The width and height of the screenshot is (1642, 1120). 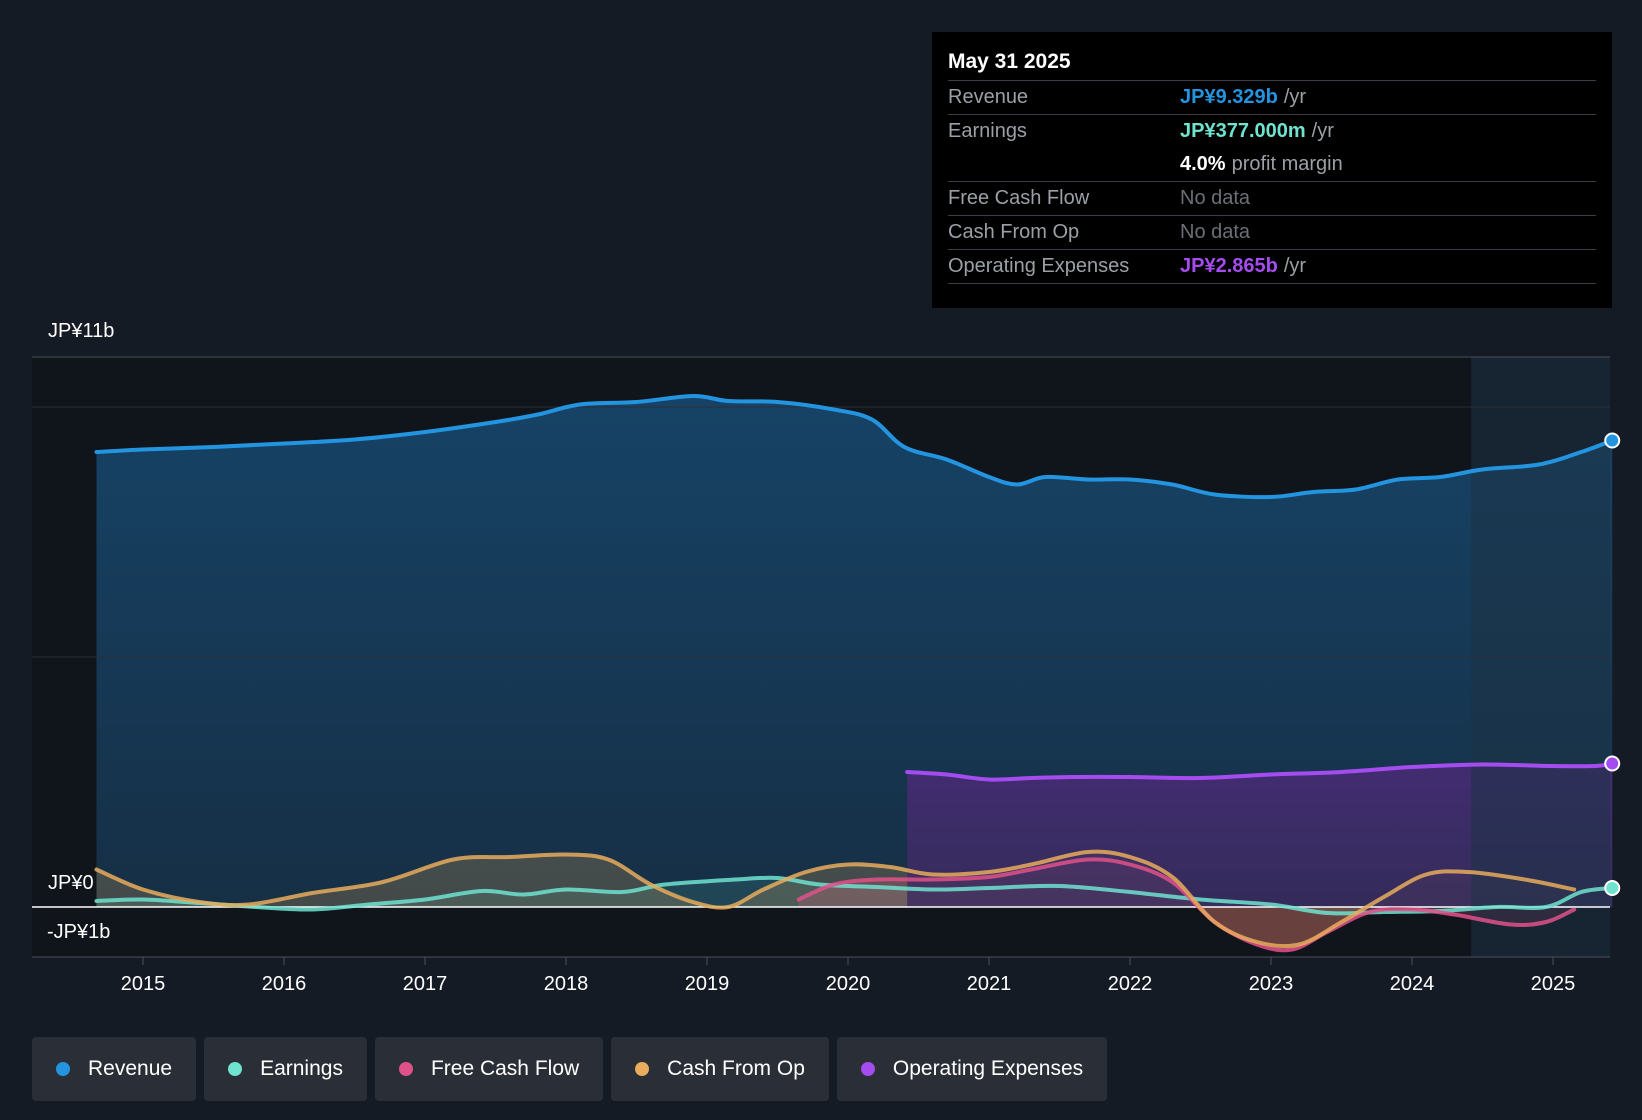 What do you see at coordinates (1295, 266) in the screenshot?
I see `opex-unit: /yr` at bounding box center [1295, 266].